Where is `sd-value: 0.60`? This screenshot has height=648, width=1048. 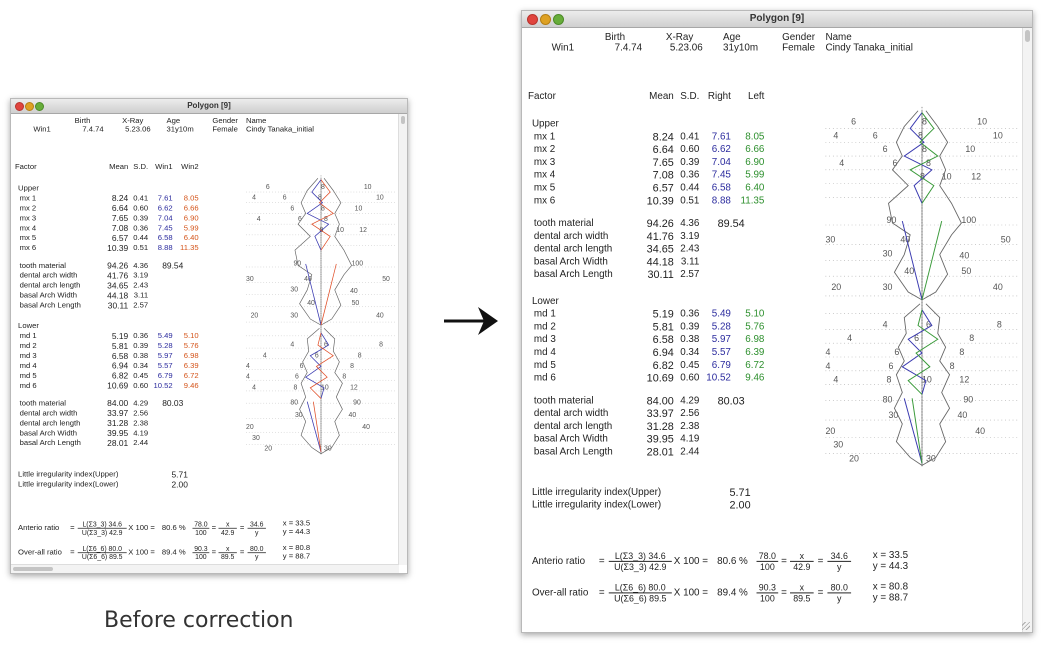 sd-value: 0.60 is located at coordinates (690, 378).